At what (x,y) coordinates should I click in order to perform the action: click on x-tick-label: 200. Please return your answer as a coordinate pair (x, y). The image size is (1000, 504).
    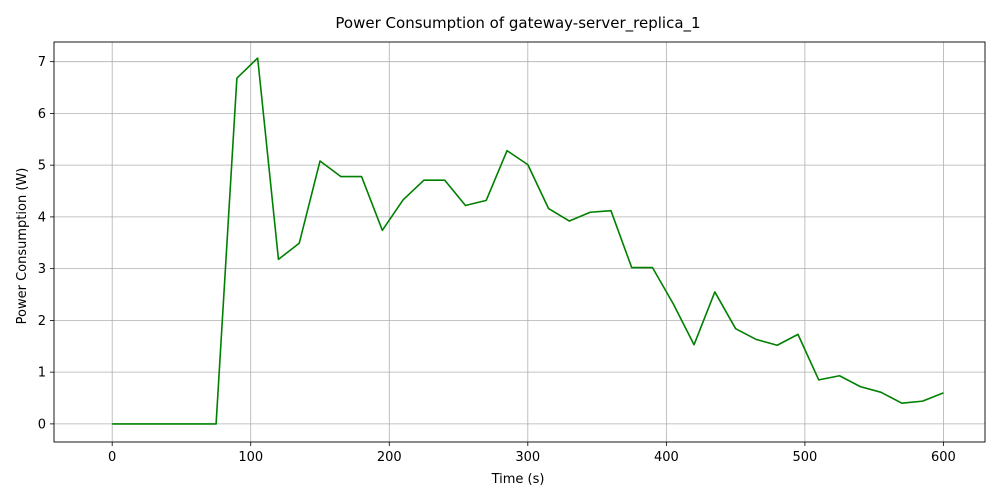
    Looking at the image, I should click on (389, 457).